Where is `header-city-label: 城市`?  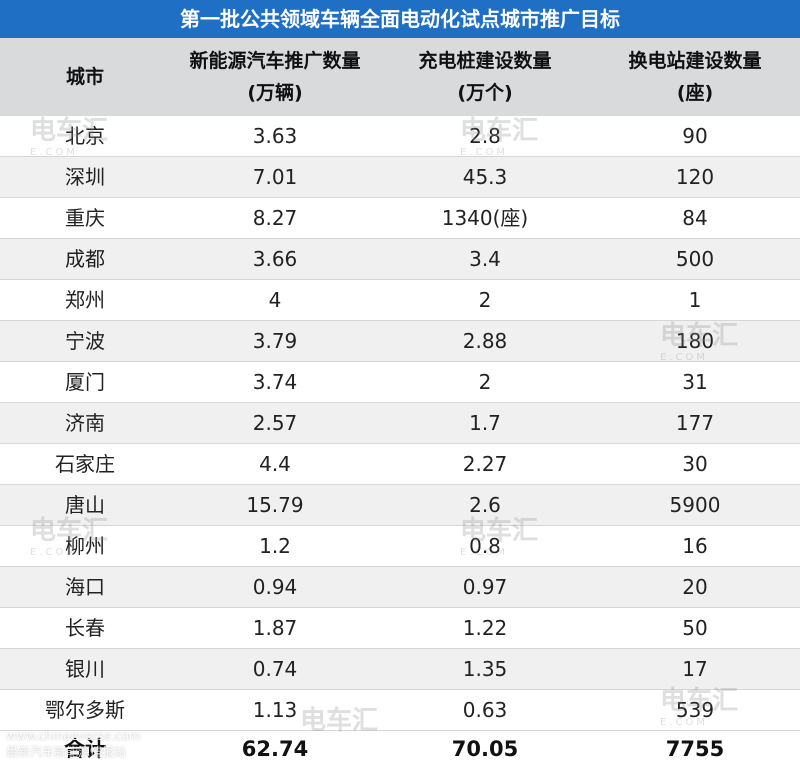 header-city-label: 城市 is located at coordinates (84, 77).